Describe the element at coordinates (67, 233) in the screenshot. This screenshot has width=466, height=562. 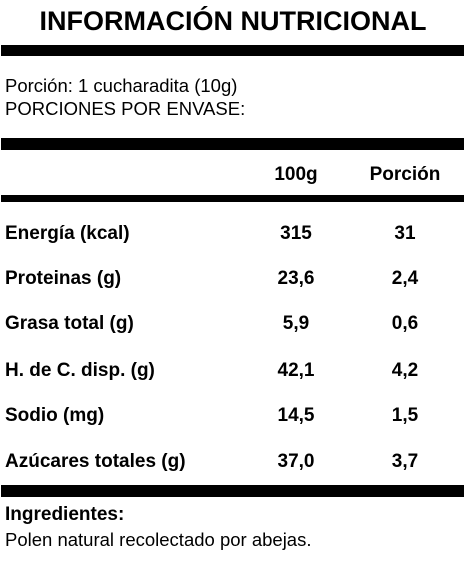
I see `row-label: Energía (kcal)` at that location.